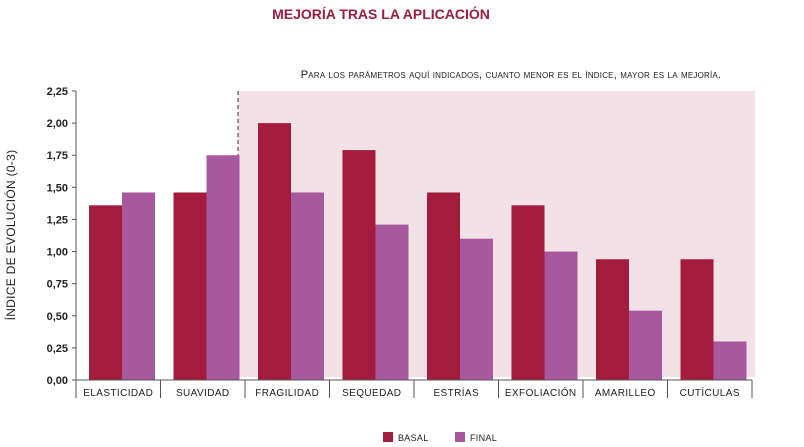 Image resolution: width=804 pixels, height=447 pixels. I want to click on legend-label-final: FINAL, so click(483, 438).